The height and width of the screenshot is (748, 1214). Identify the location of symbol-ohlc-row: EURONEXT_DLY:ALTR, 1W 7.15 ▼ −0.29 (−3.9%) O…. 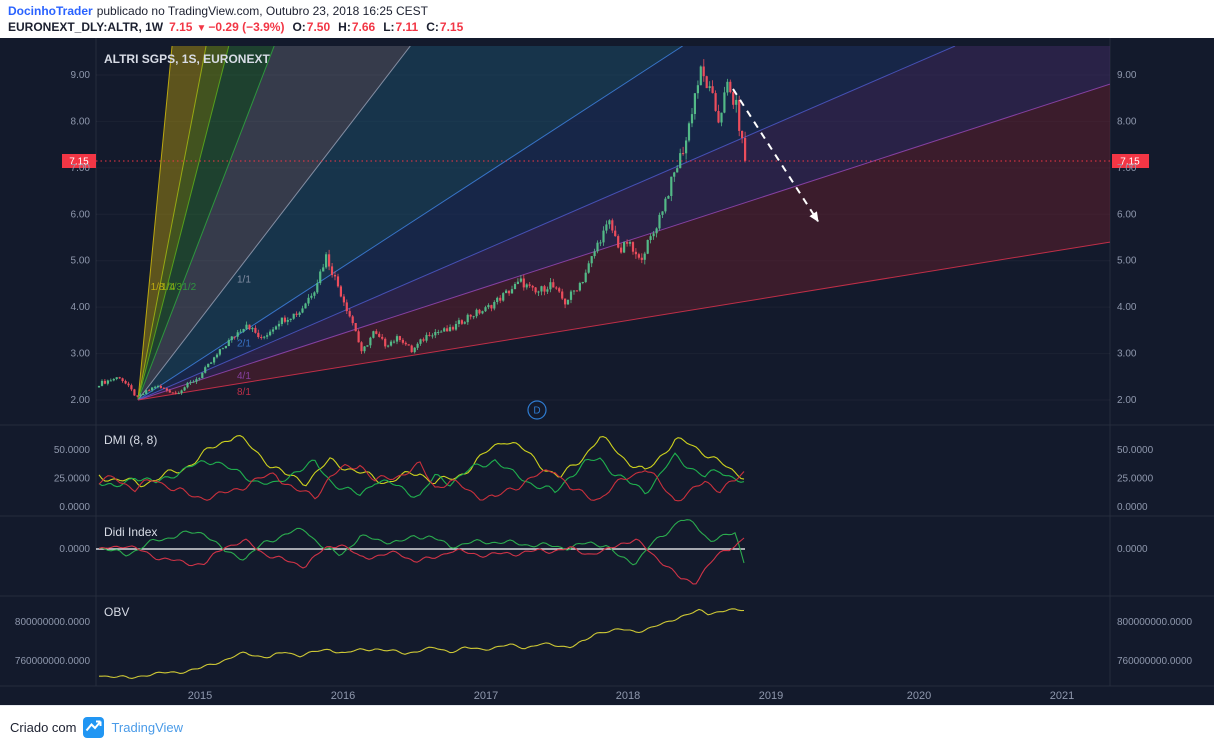
(607, 28).